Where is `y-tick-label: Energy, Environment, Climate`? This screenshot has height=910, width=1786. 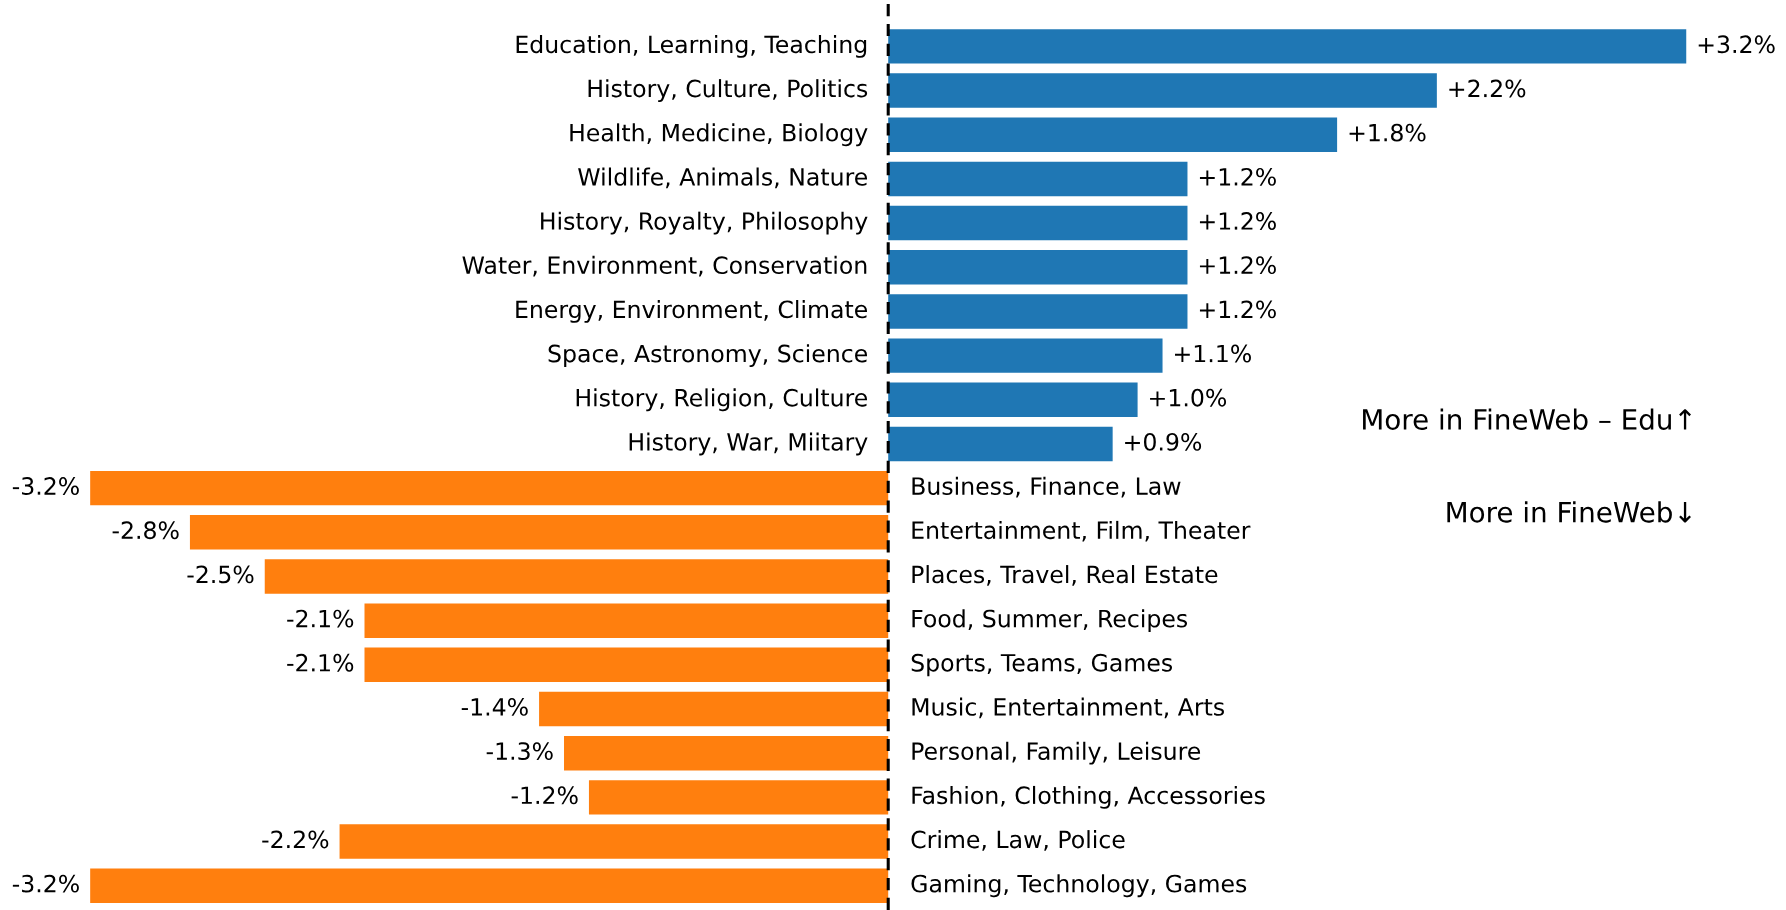
y-tick-label: Energy, Environment, Climate is located at coordinates (692, 311).